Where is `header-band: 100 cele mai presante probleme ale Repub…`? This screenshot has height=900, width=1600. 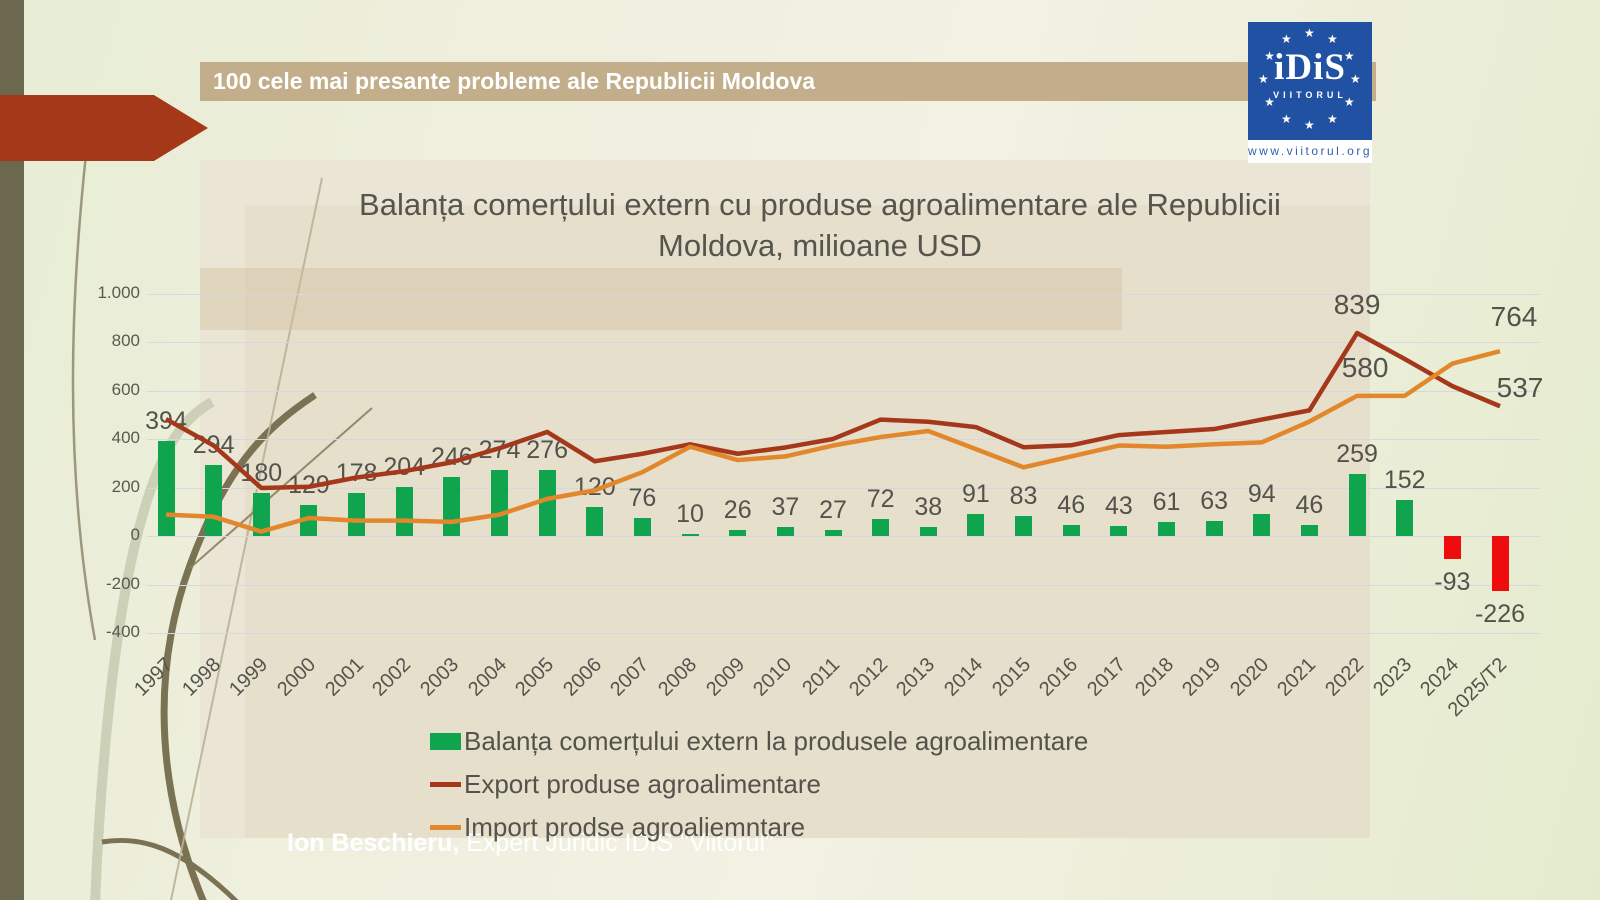
header-band: 100 cele mai presante probleme ale Repub… is located at coordinates (788, 81).